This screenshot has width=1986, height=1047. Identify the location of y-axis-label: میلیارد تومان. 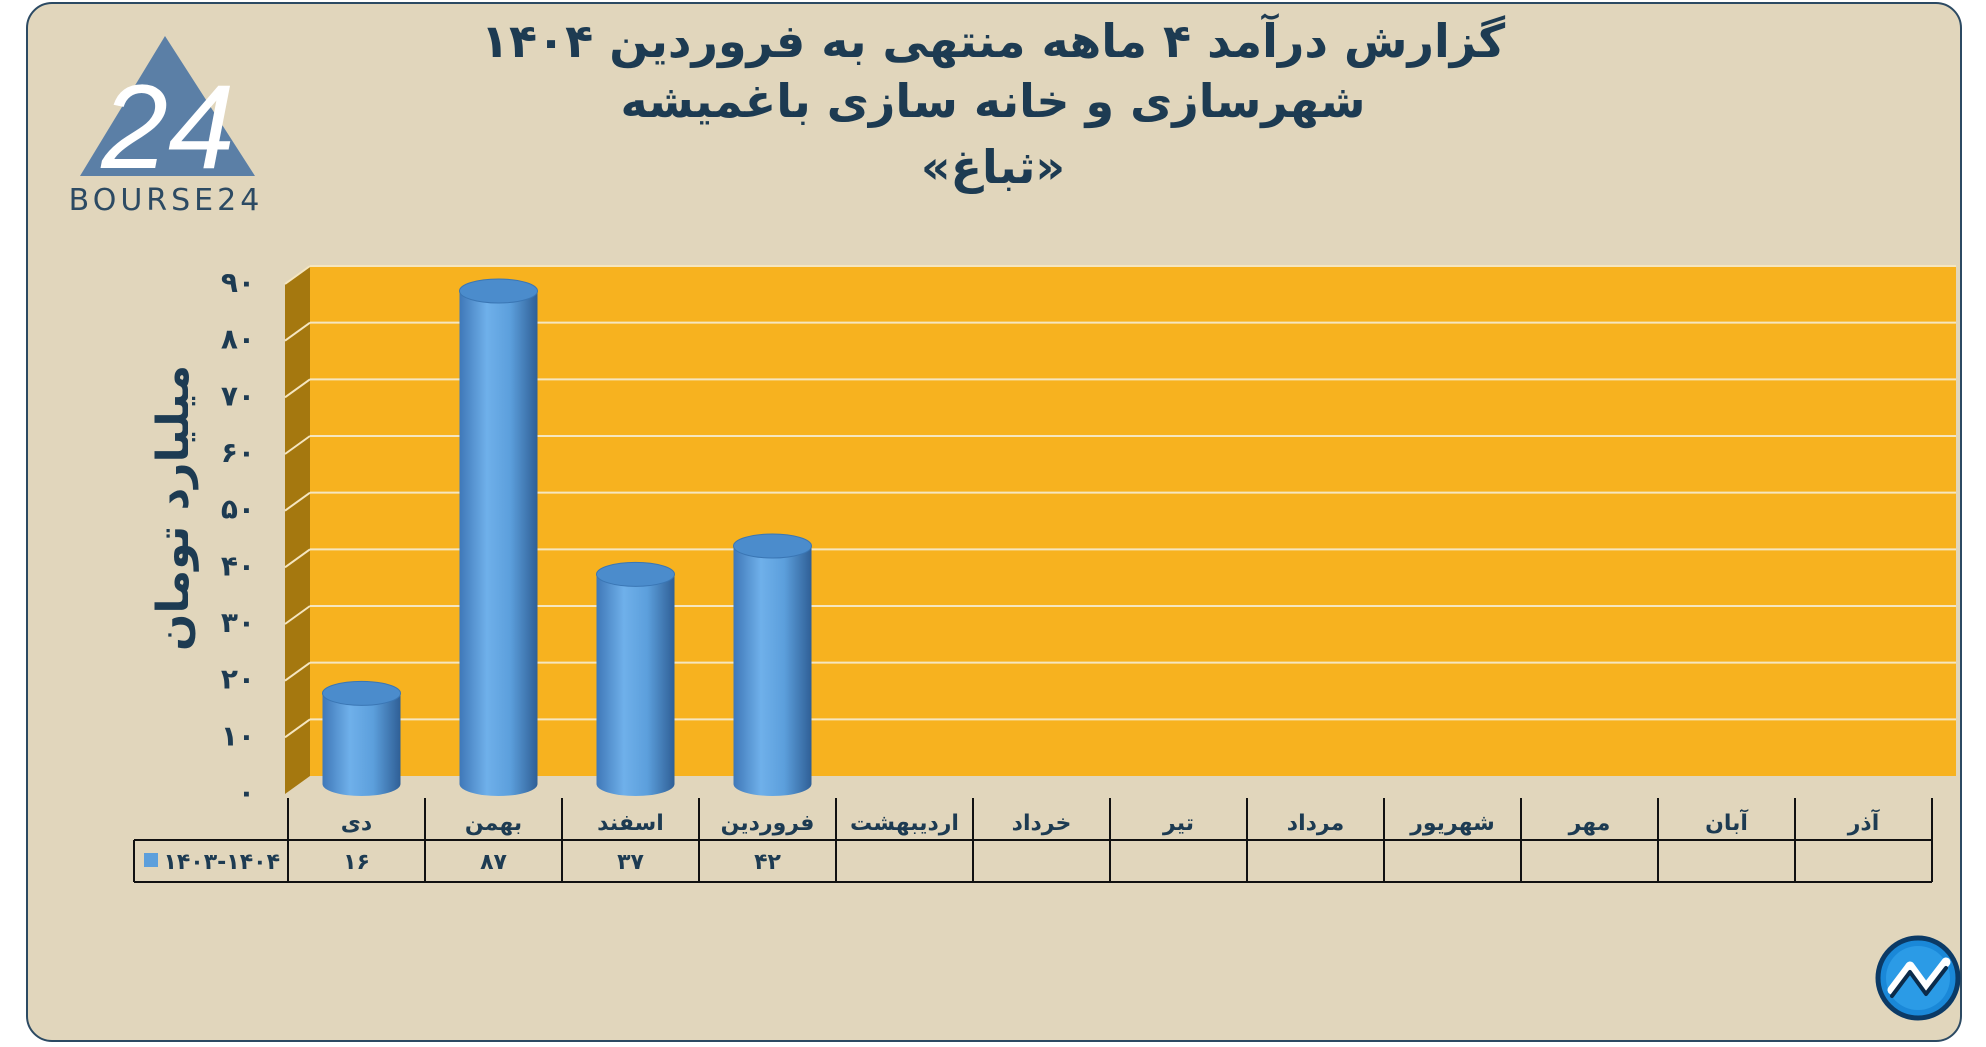
(173, 508).